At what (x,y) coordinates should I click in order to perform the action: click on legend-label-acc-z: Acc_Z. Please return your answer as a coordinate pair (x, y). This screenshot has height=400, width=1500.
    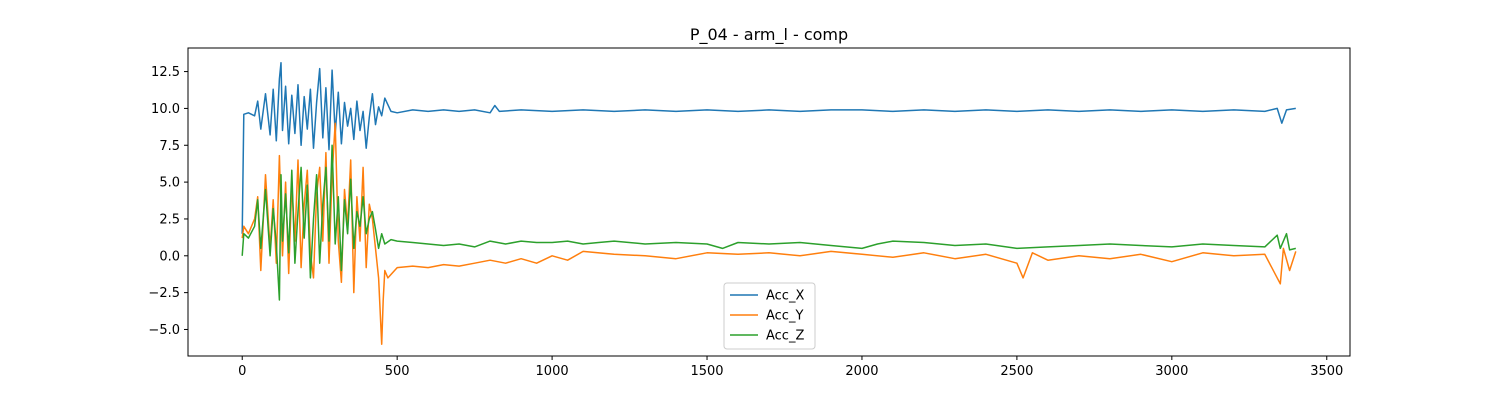
    Looking at the image, I should click on (785, 336).